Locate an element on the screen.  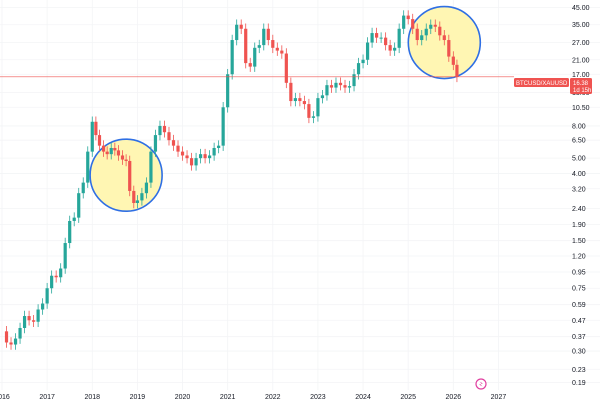
time-tick-label: 2023 is located at coordinates (318, 397).